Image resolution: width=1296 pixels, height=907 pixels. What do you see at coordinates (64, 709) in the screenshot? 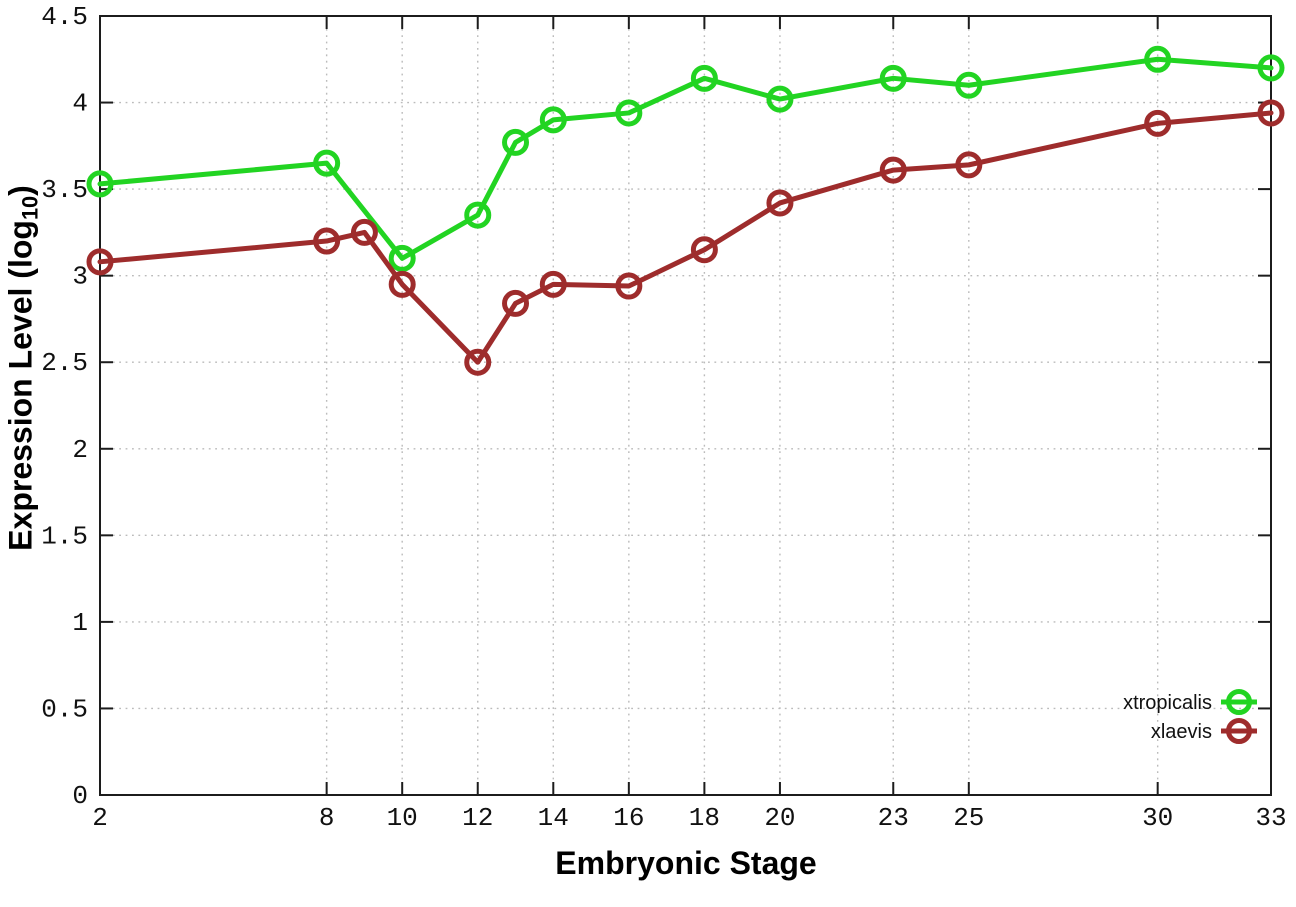
I see `y-tick-label-0.5: 0.5` at bounding box center [64, 709].